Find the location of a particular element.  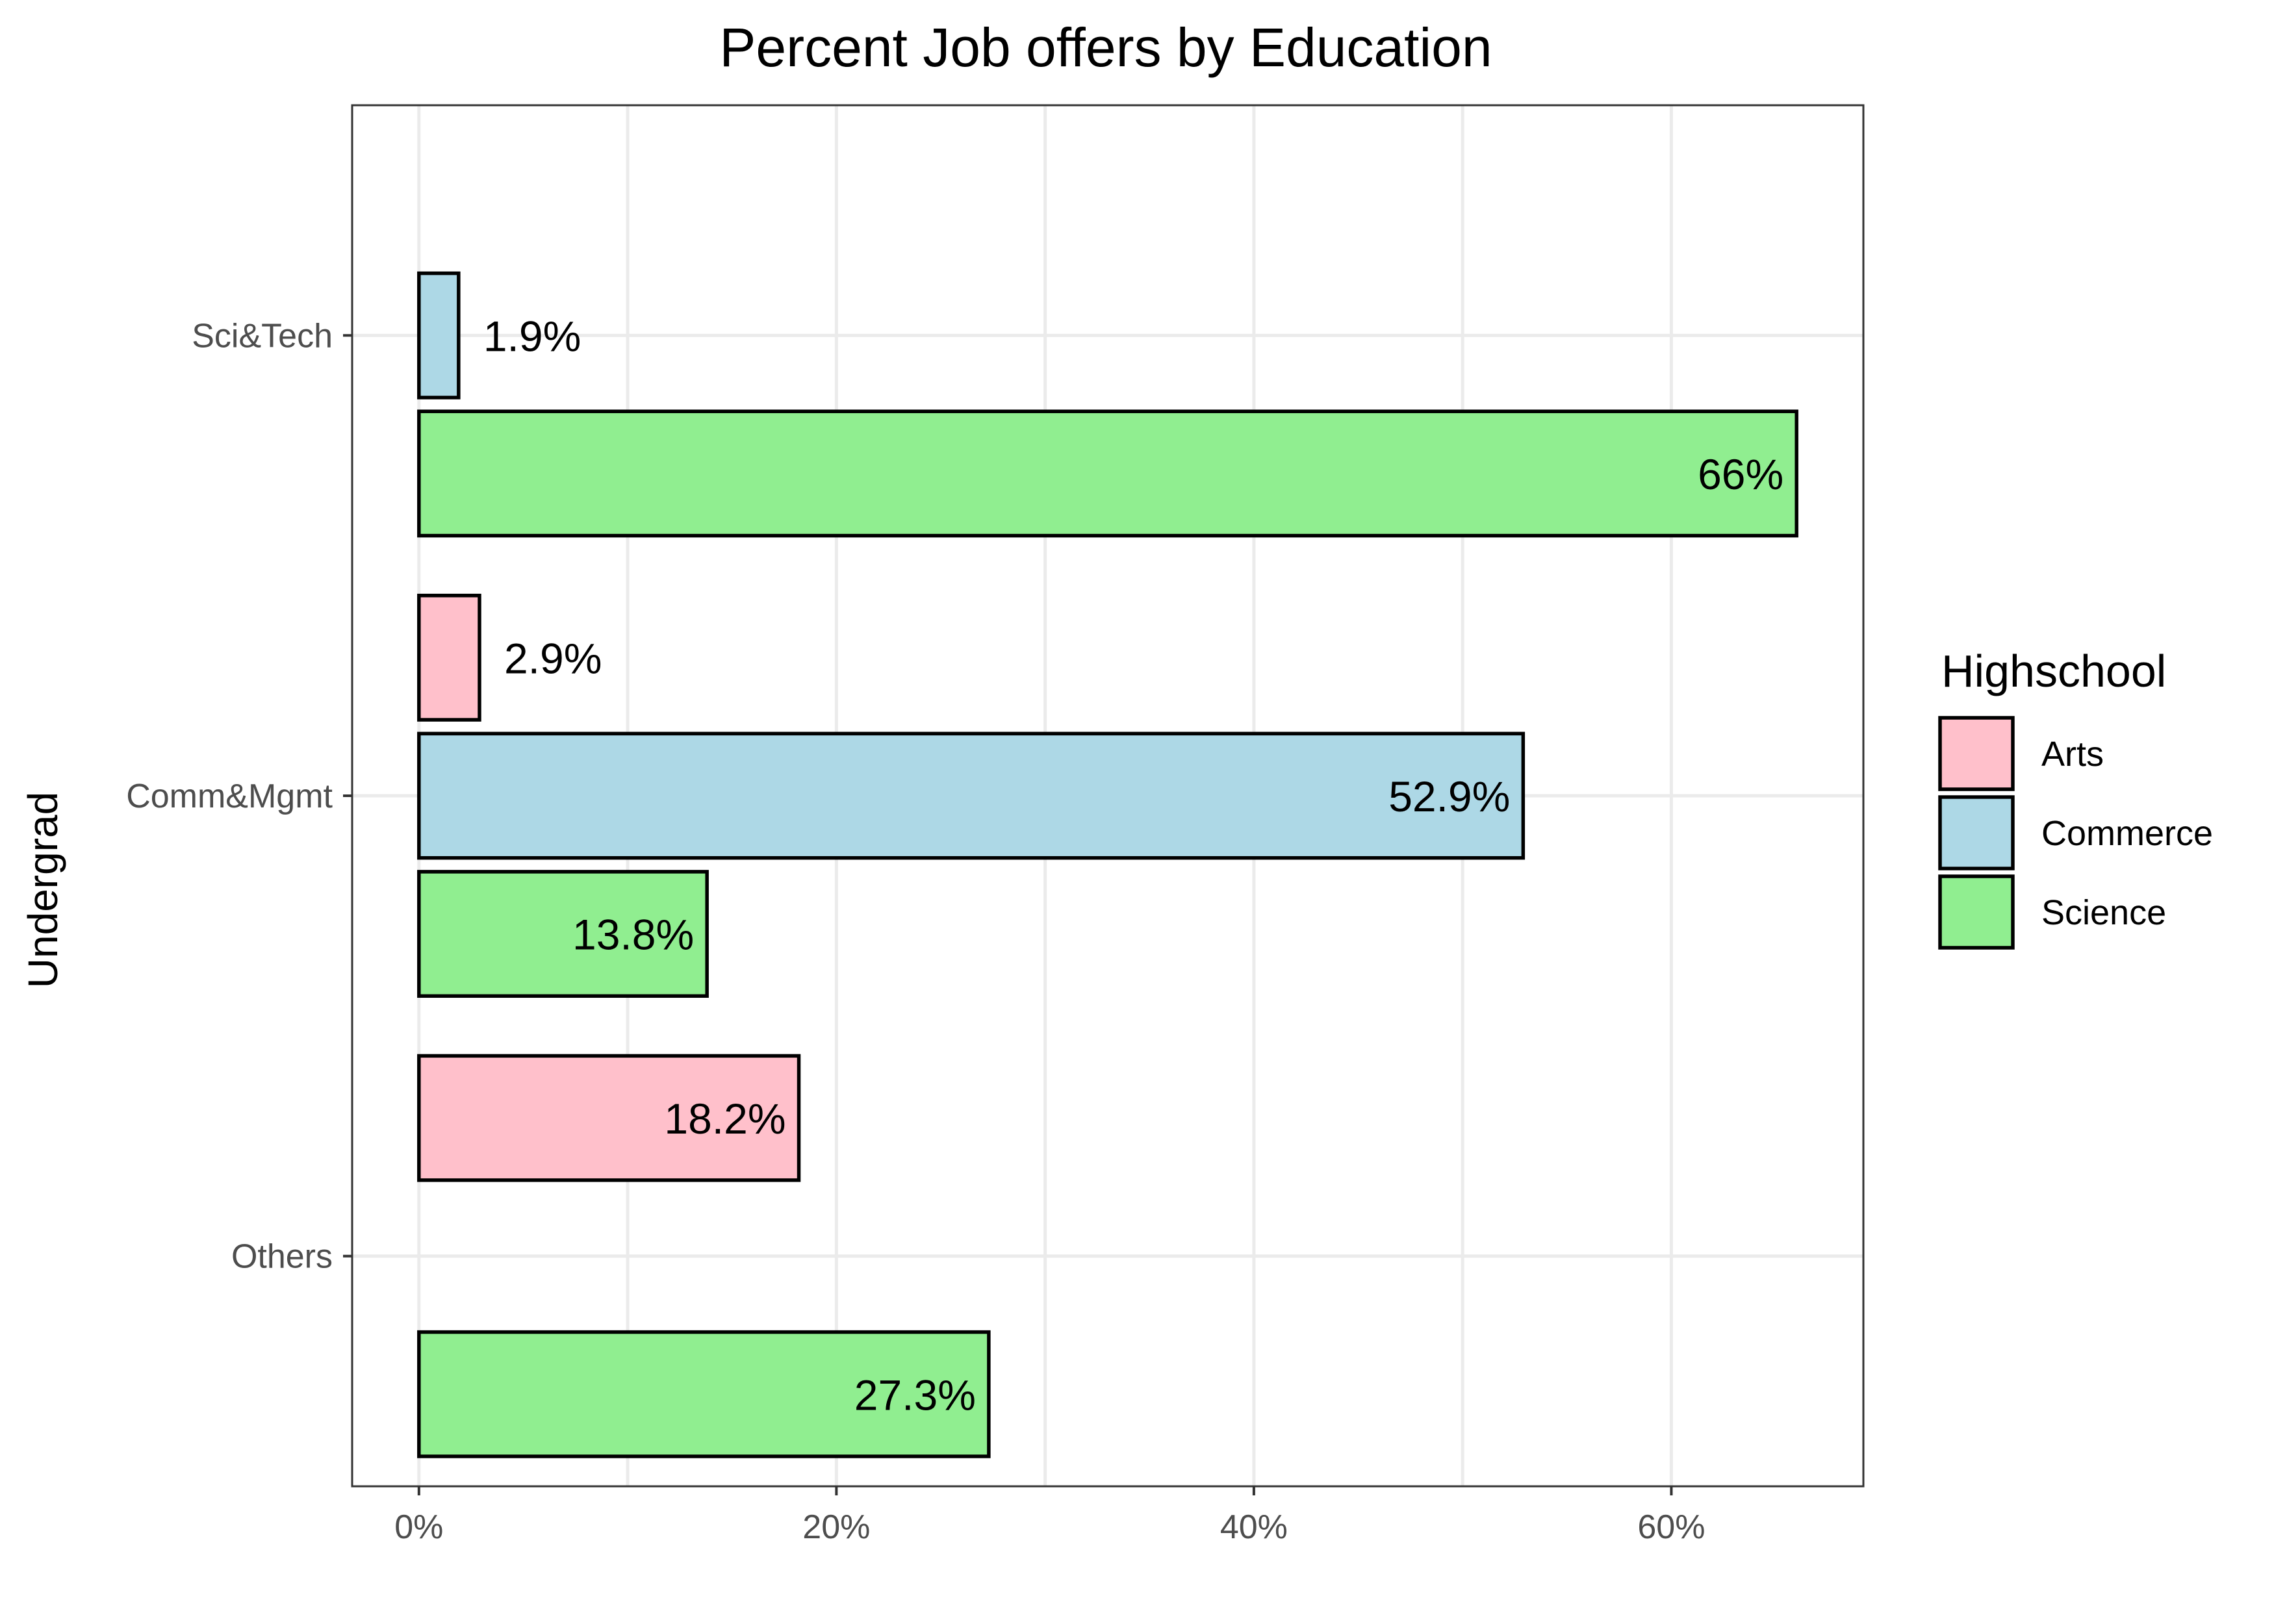

legend-label: Science is located at coordinates (2103, 912).